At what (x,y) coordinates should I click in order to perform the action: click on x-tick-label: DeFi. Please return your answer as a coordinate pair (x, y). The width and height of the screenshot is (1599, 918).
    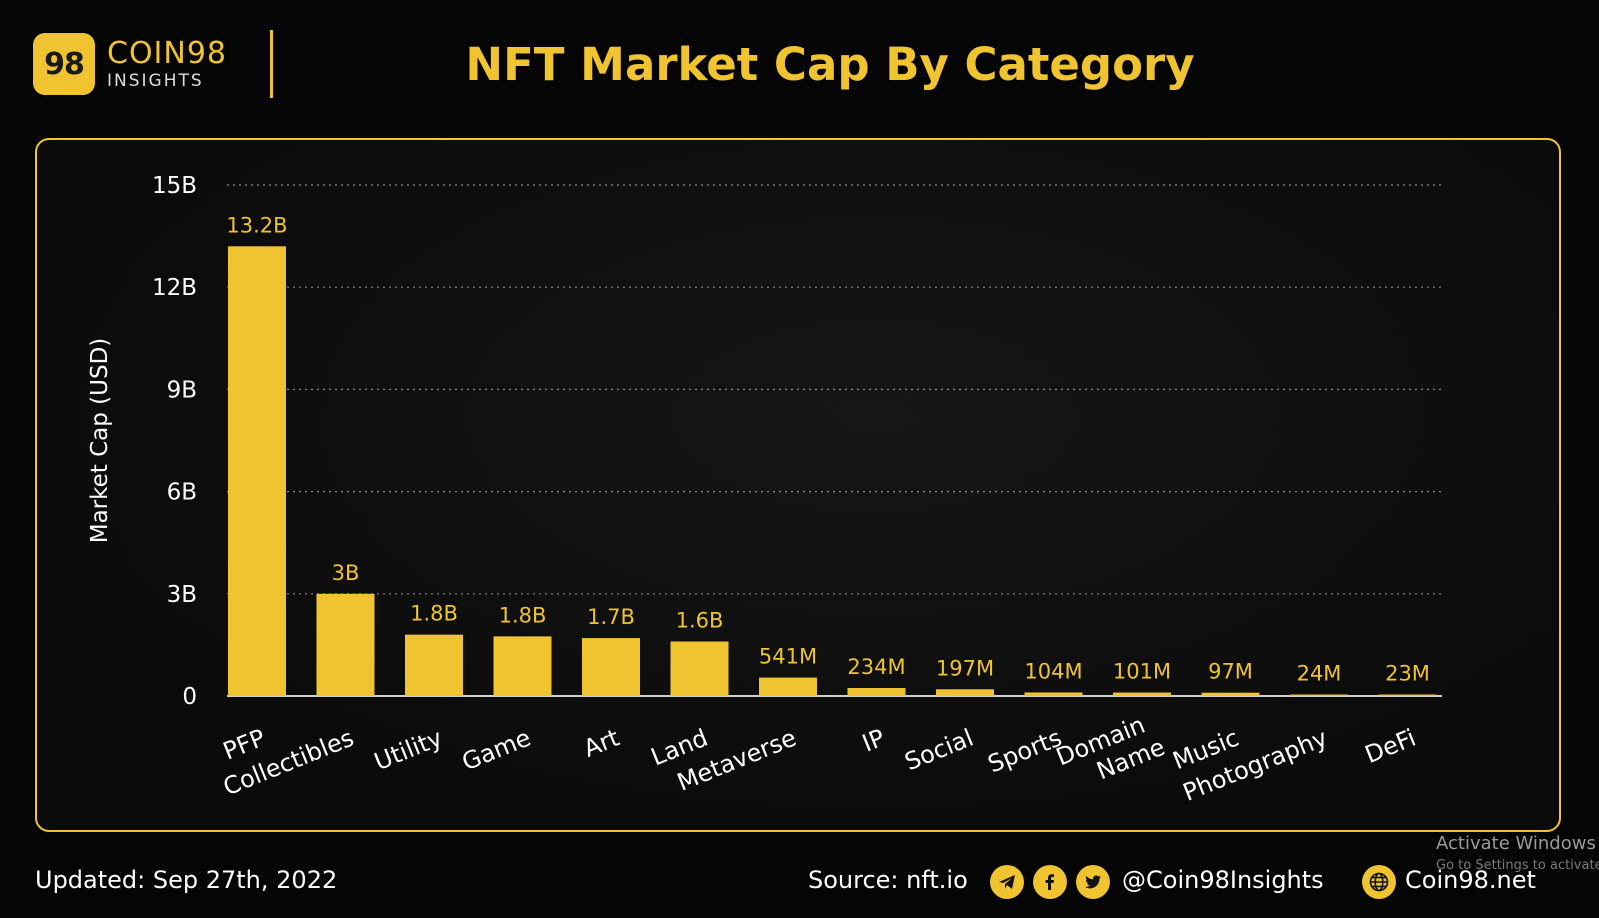
    Looking at the image, I should click on (1390, 746).